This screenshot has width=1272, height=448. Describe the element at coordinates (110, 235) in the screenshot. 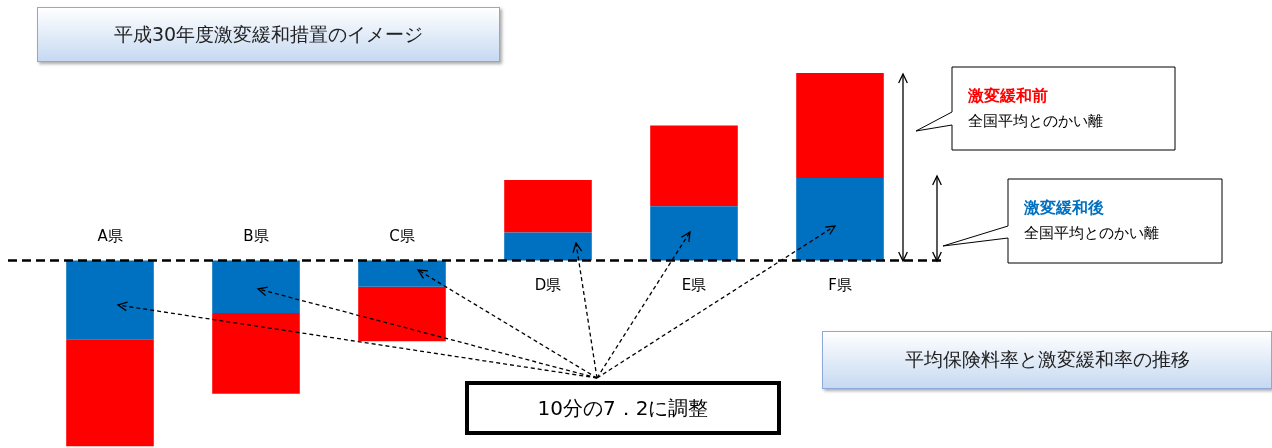

I see `x-tick-label: A県` at that location.